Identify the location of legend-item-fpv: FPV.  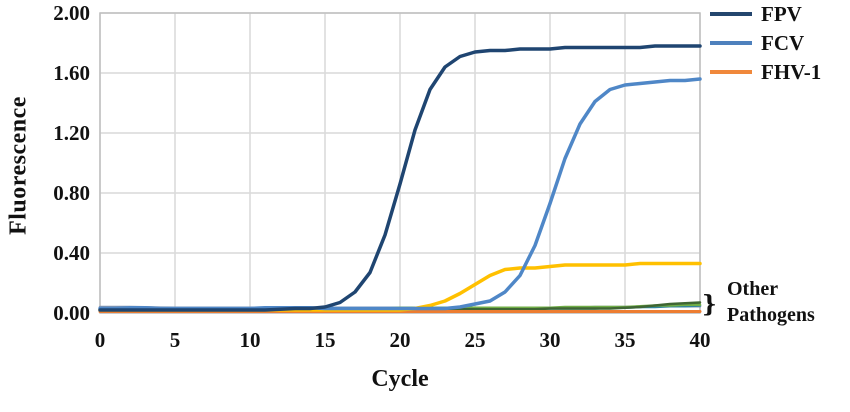
(765, 14).